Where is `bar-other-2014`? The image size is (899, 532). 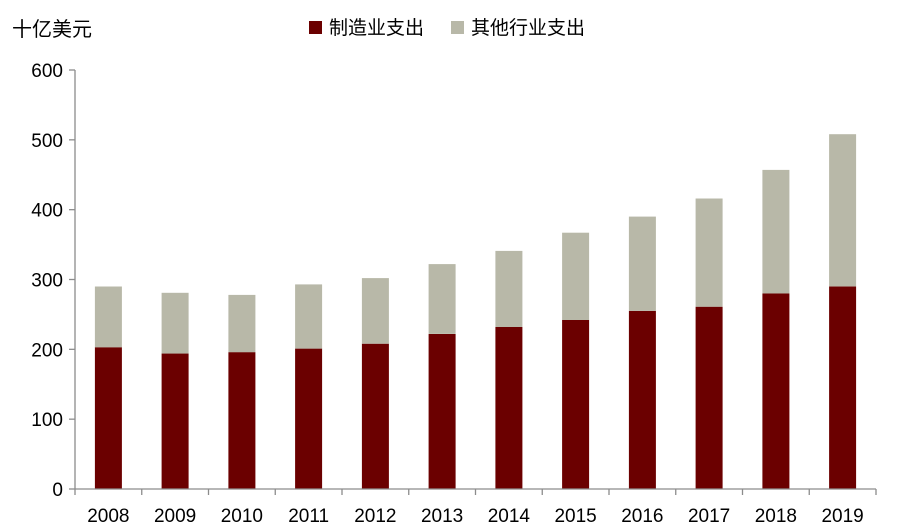
bar-other-2014 is located at coordinates (509, 288).